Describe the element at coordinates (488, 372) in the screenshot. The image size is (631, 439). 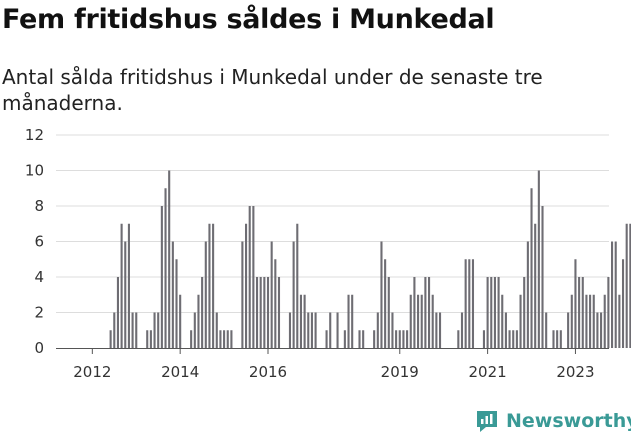
I see `x-tick-label: 2021` at that location.